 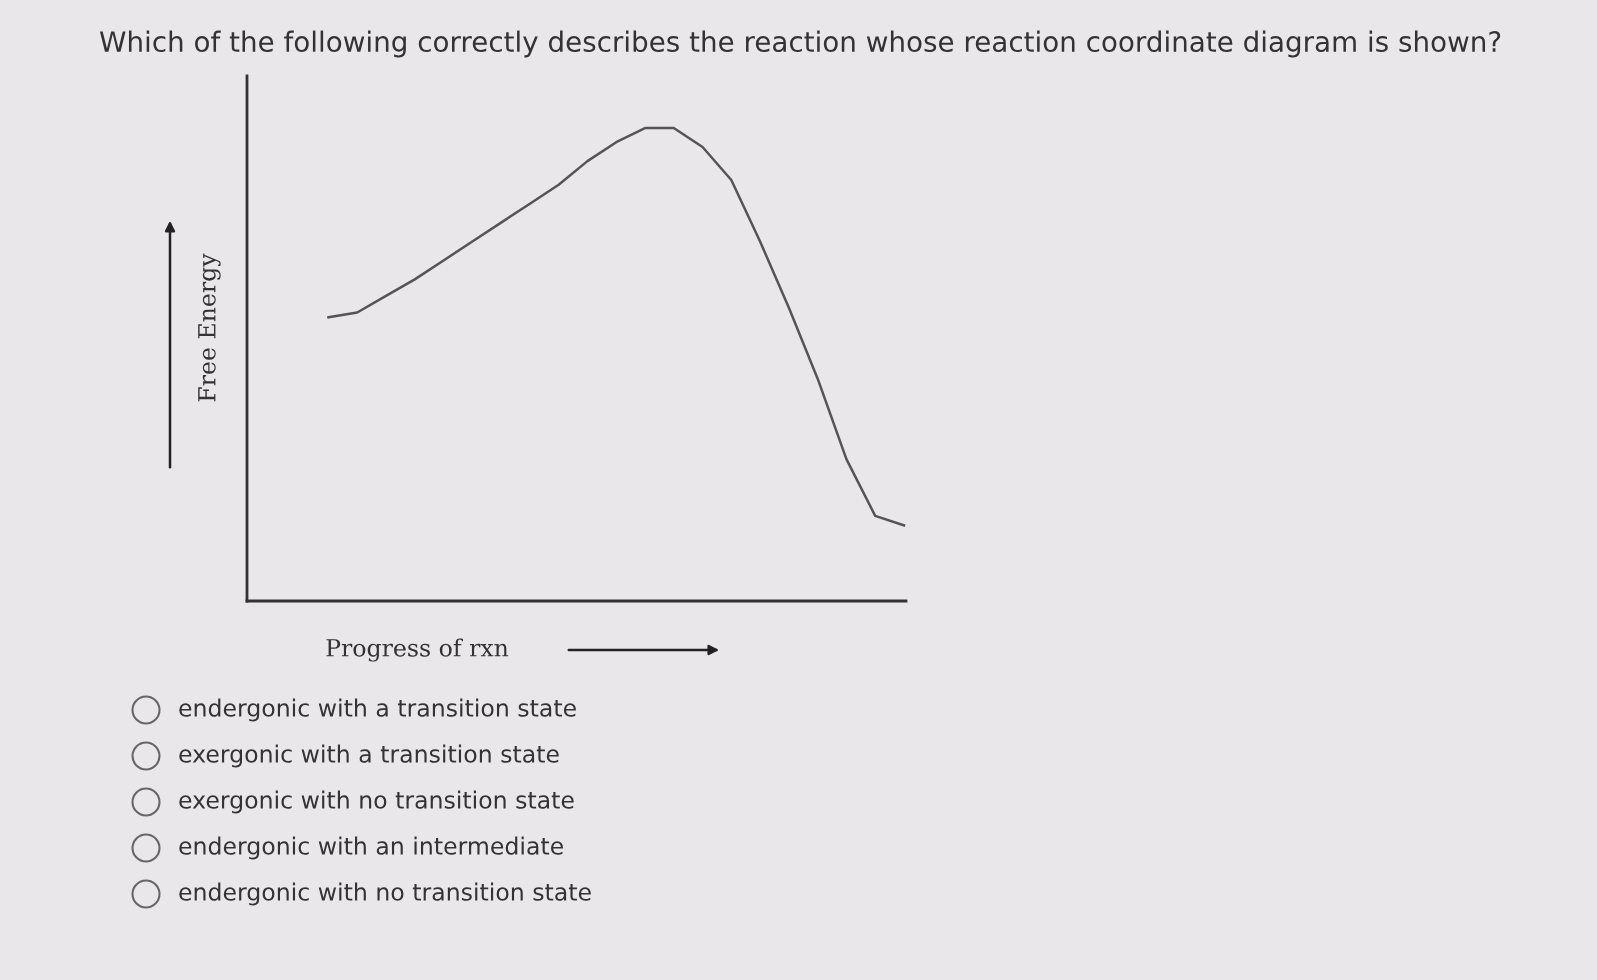 I want to click on text: endergonic with an intermediate, so click(x=371, y=848).